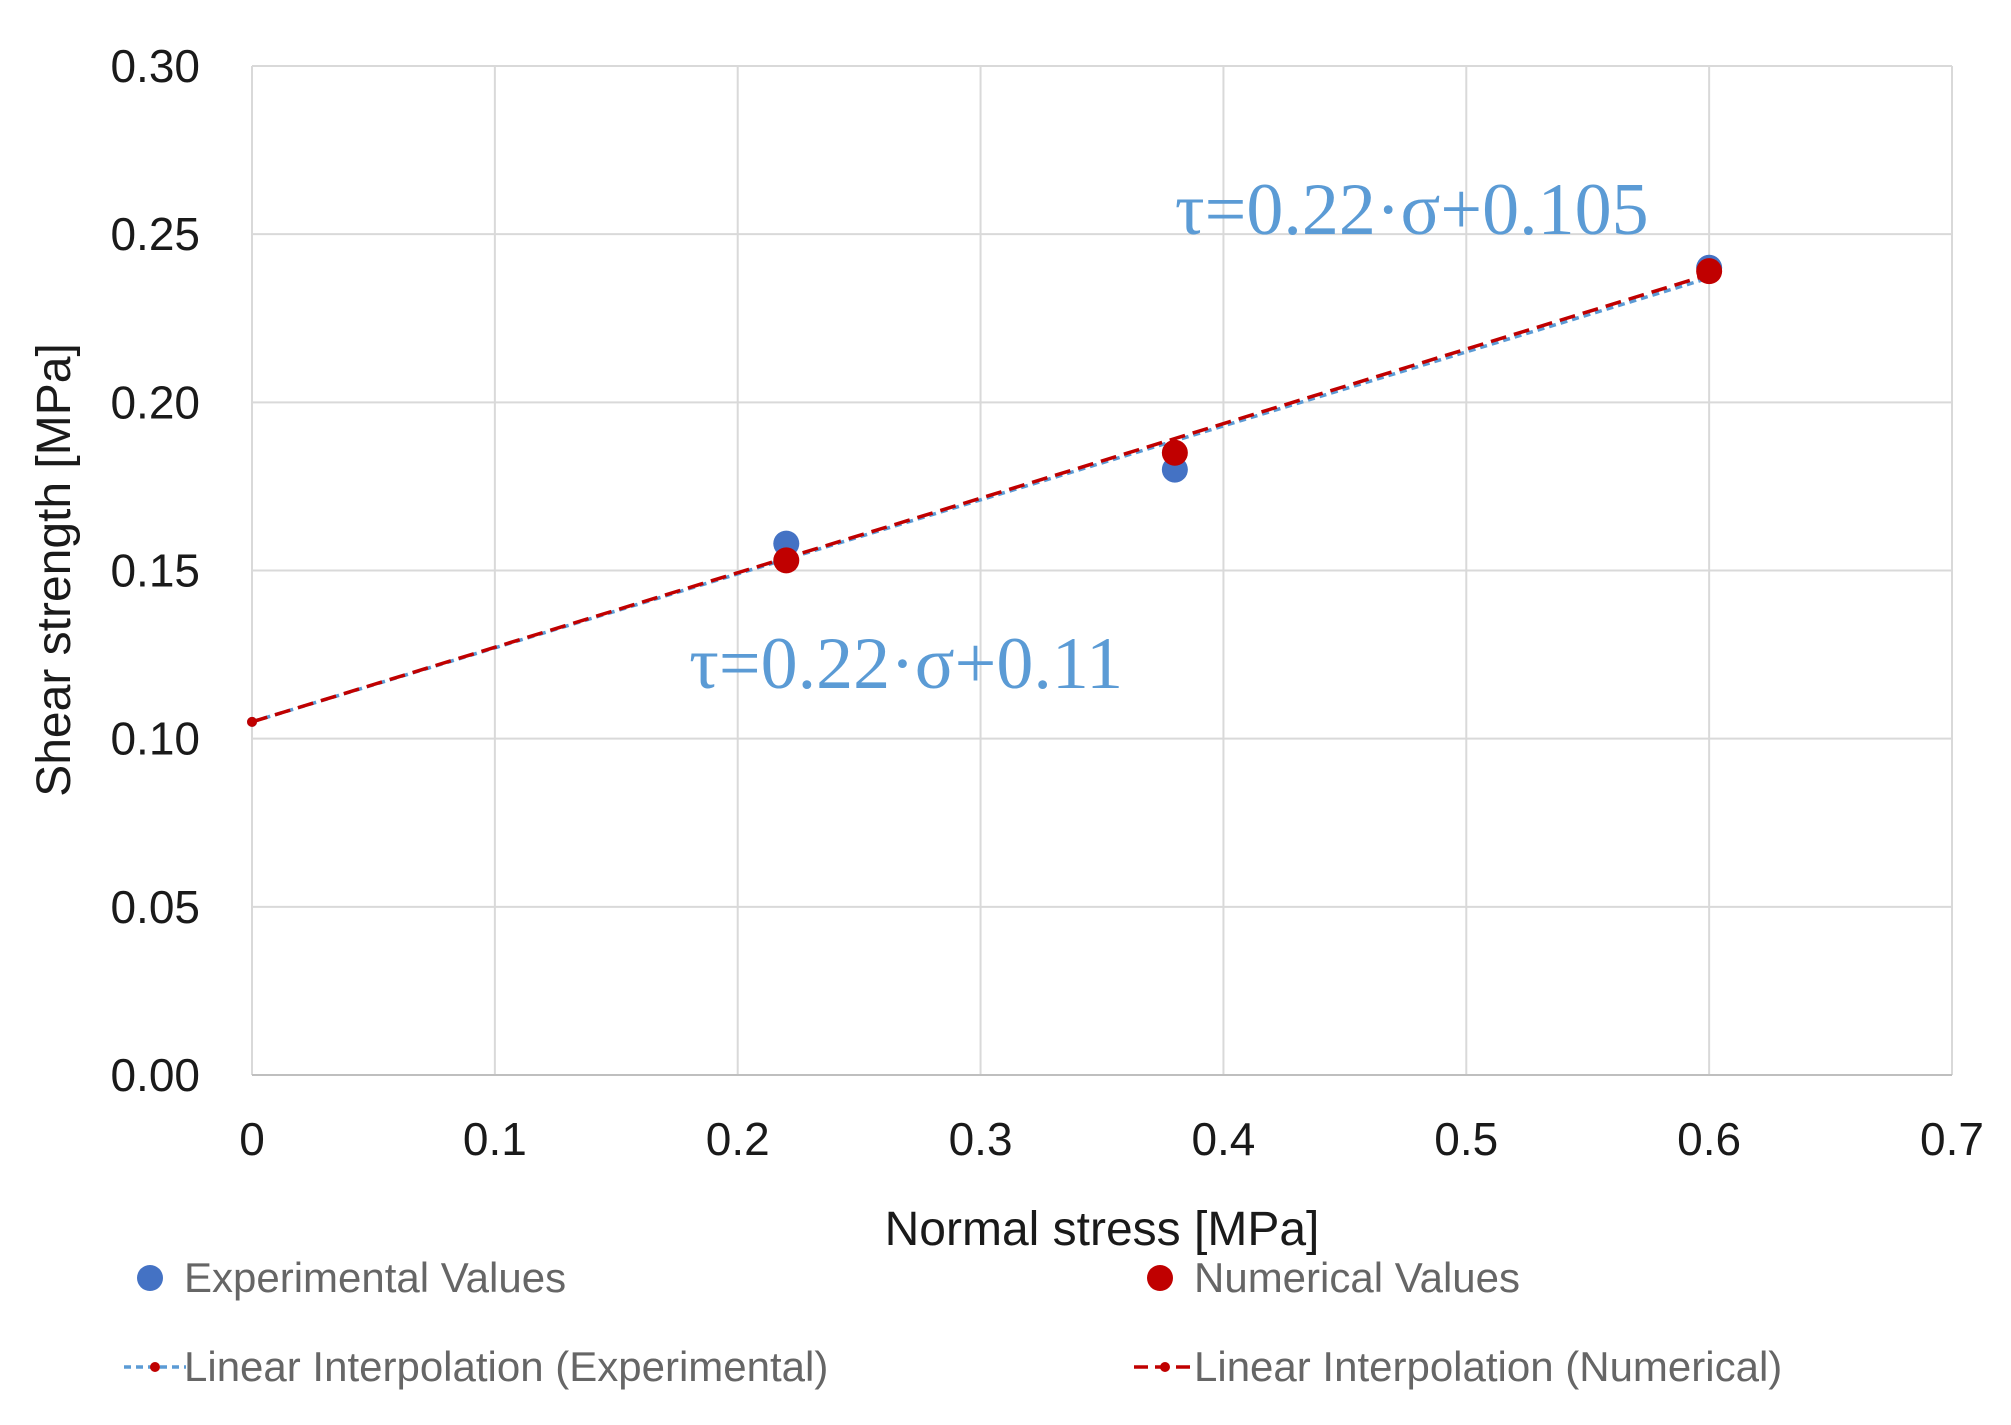  I want to click on y-tick-label: 0.10, so click(155, 739).